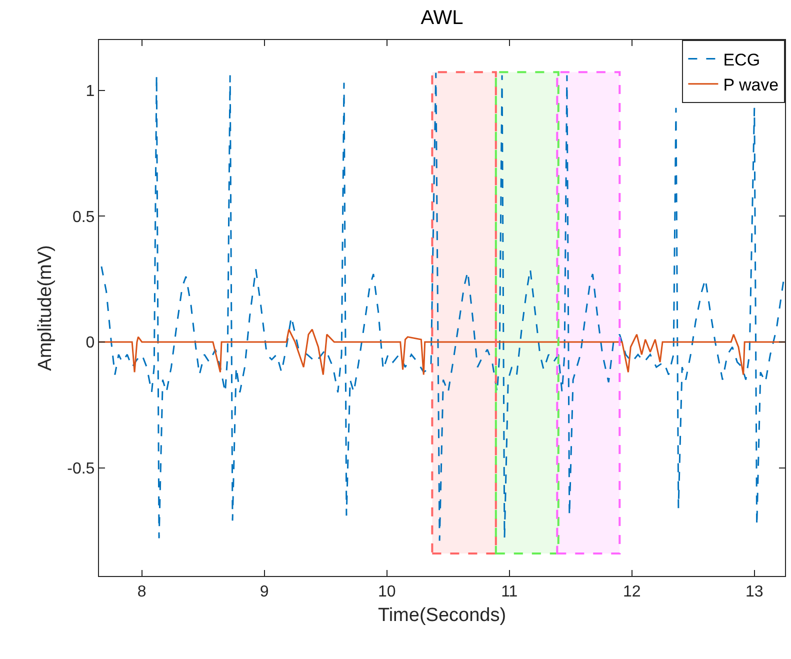  Describe the element at coordinates (442, 17) in the screenshot. I see `chart-title: AWL` at that location.